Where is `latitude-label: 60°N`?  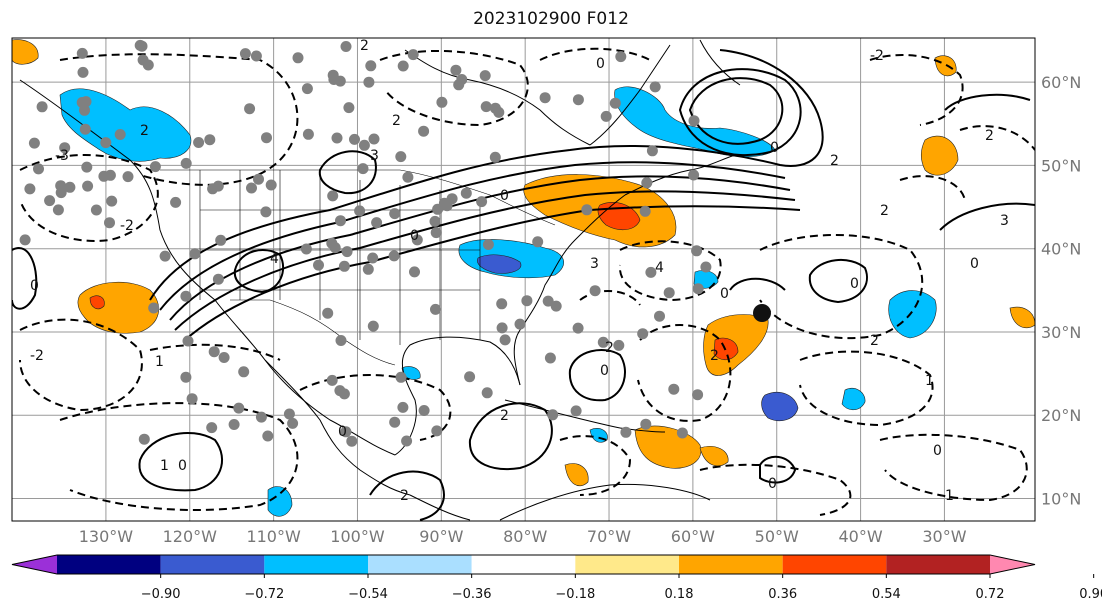 latitude-label: 60°N is located at coordinates (1061, 82).